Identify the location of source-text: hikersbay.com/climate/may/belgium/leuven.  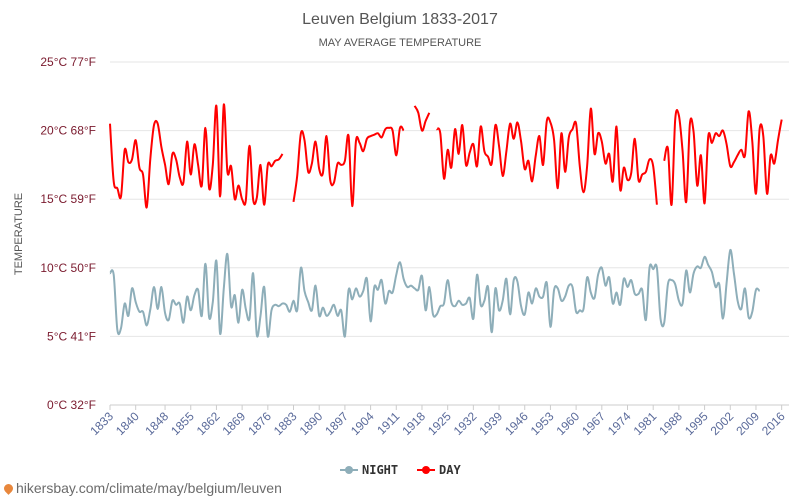
(149, 488).